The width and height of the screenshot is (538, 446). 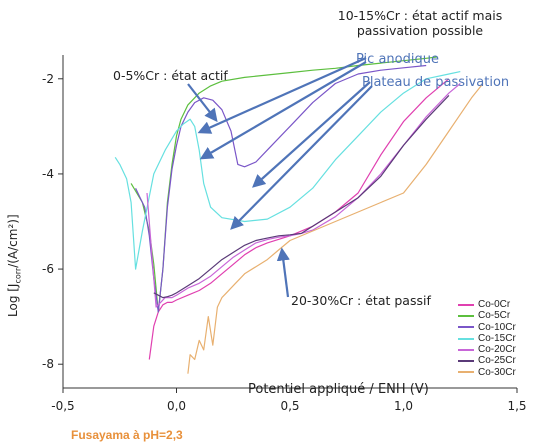 I want to click on legend-entry: Co-10Cr, so click(x=487, y=327).